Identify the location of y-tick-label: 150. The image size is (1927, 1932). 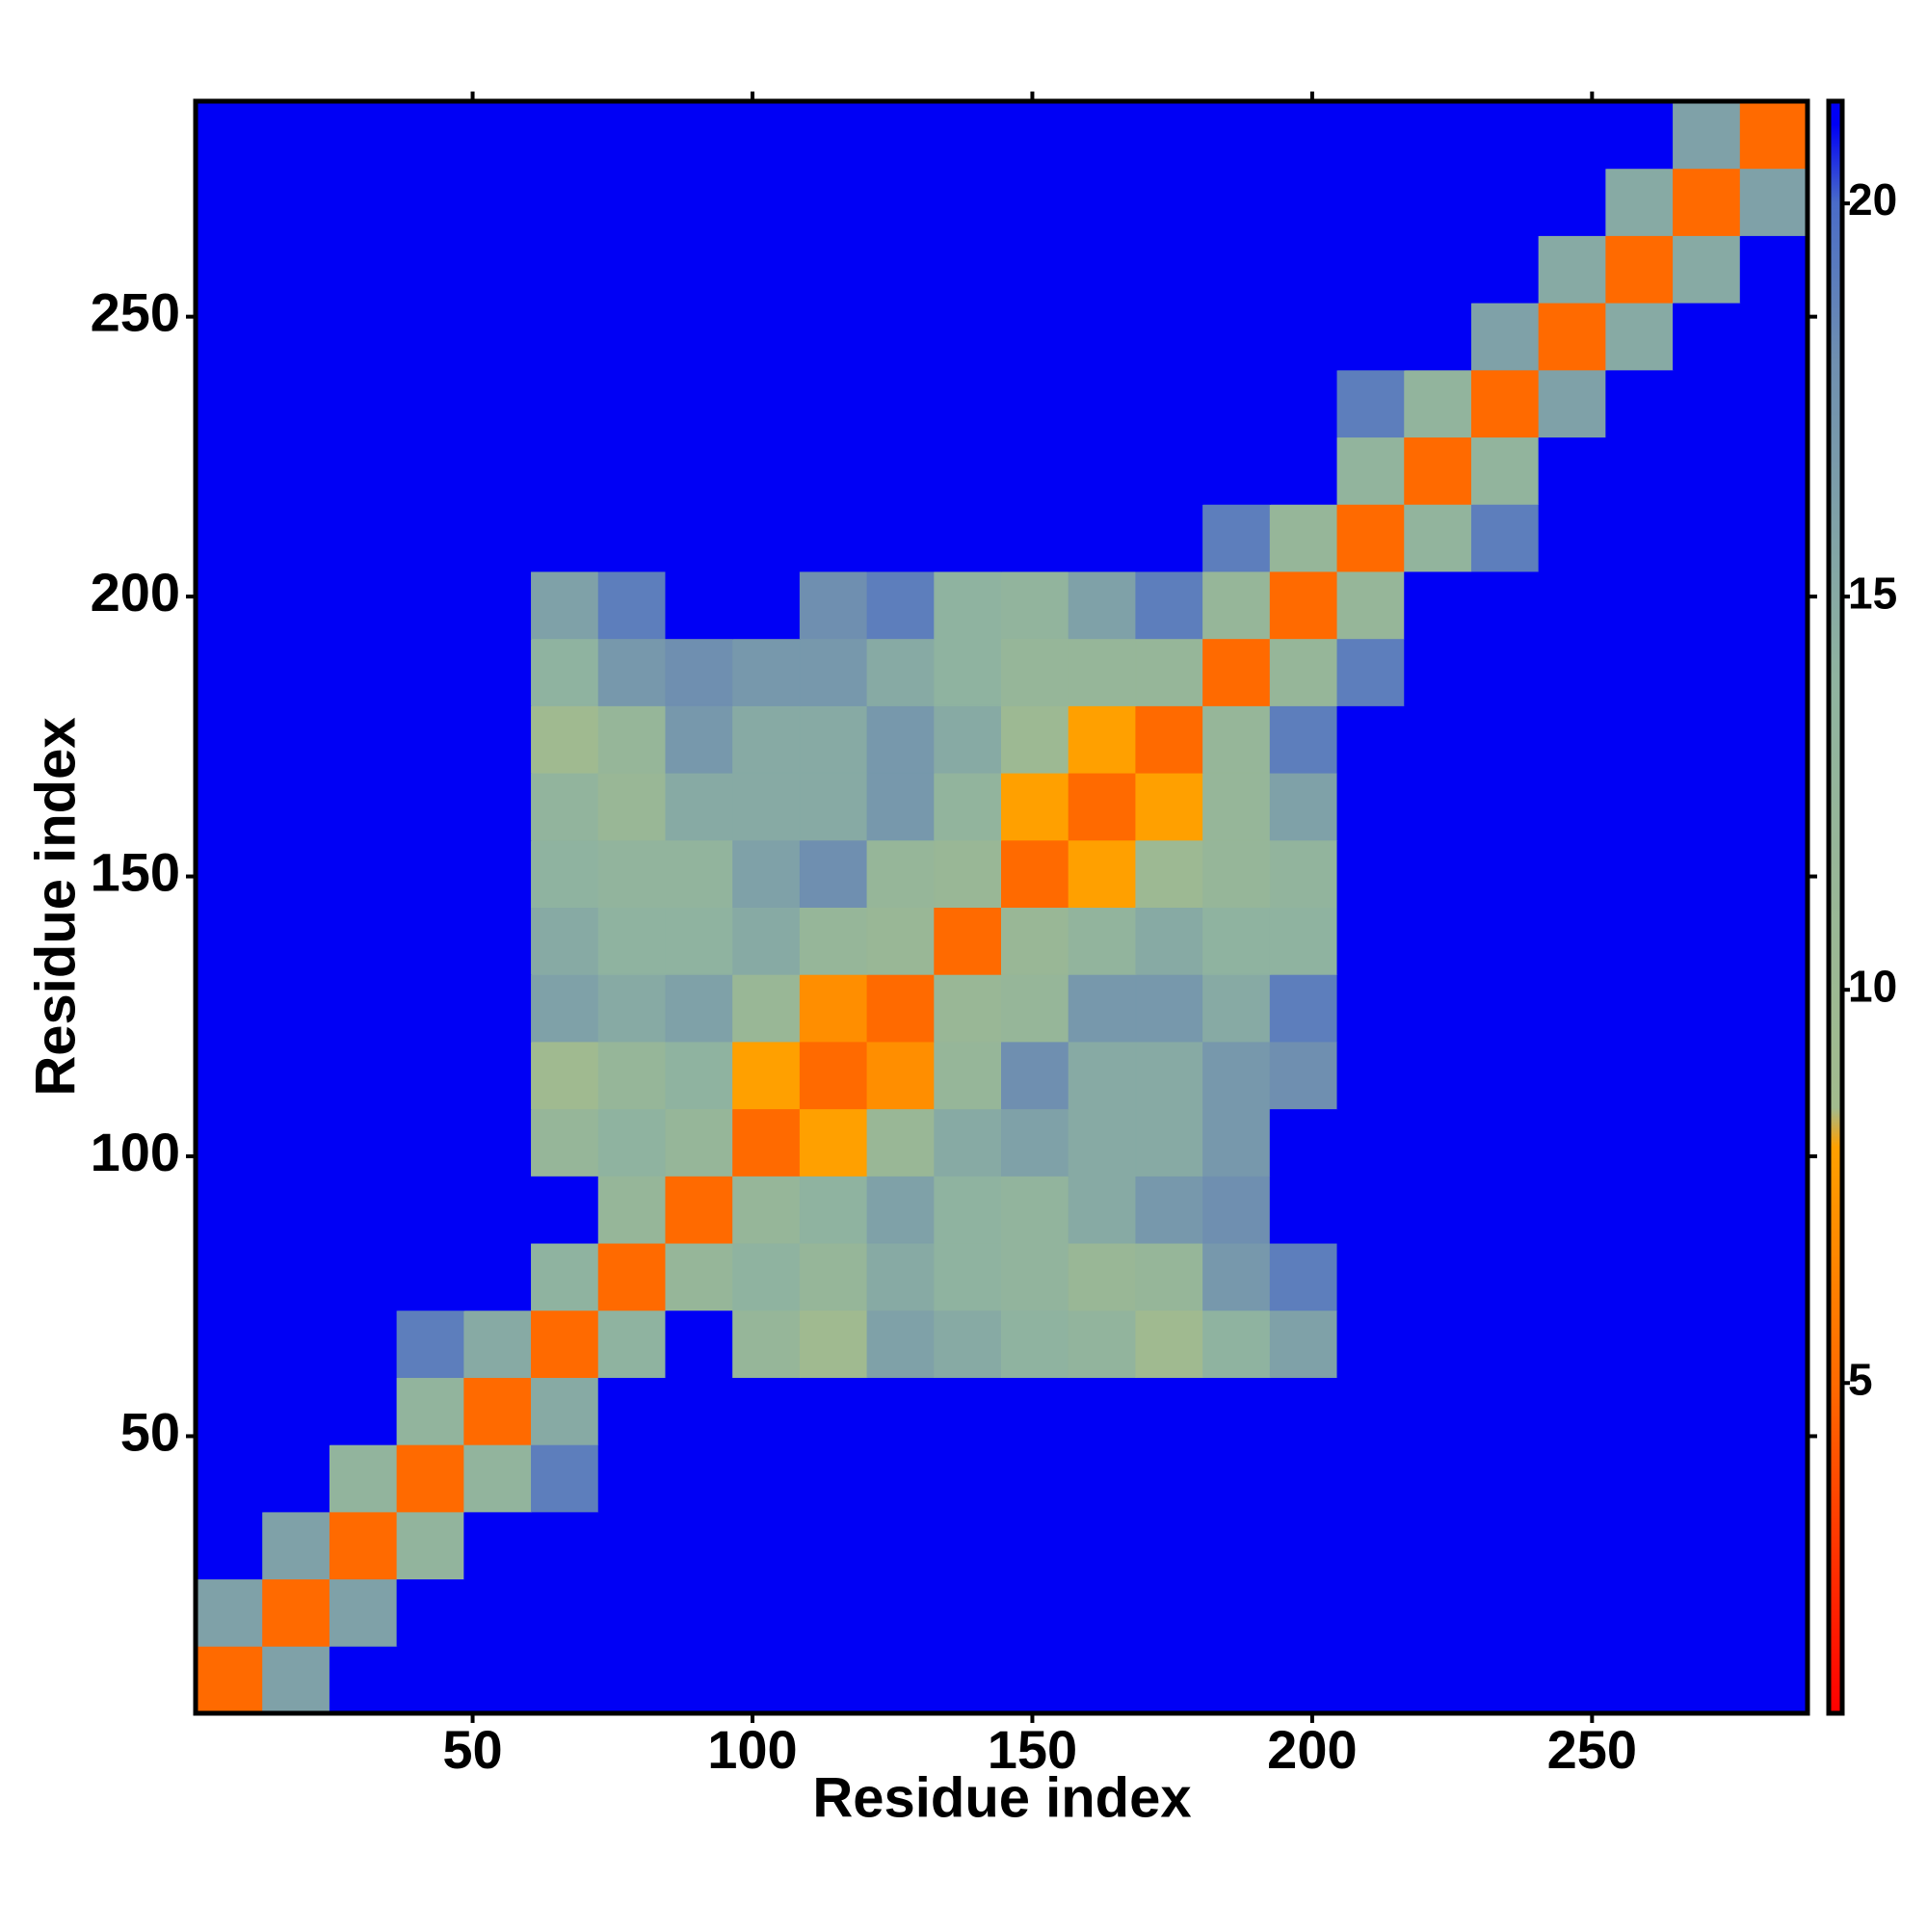
(136, 871).